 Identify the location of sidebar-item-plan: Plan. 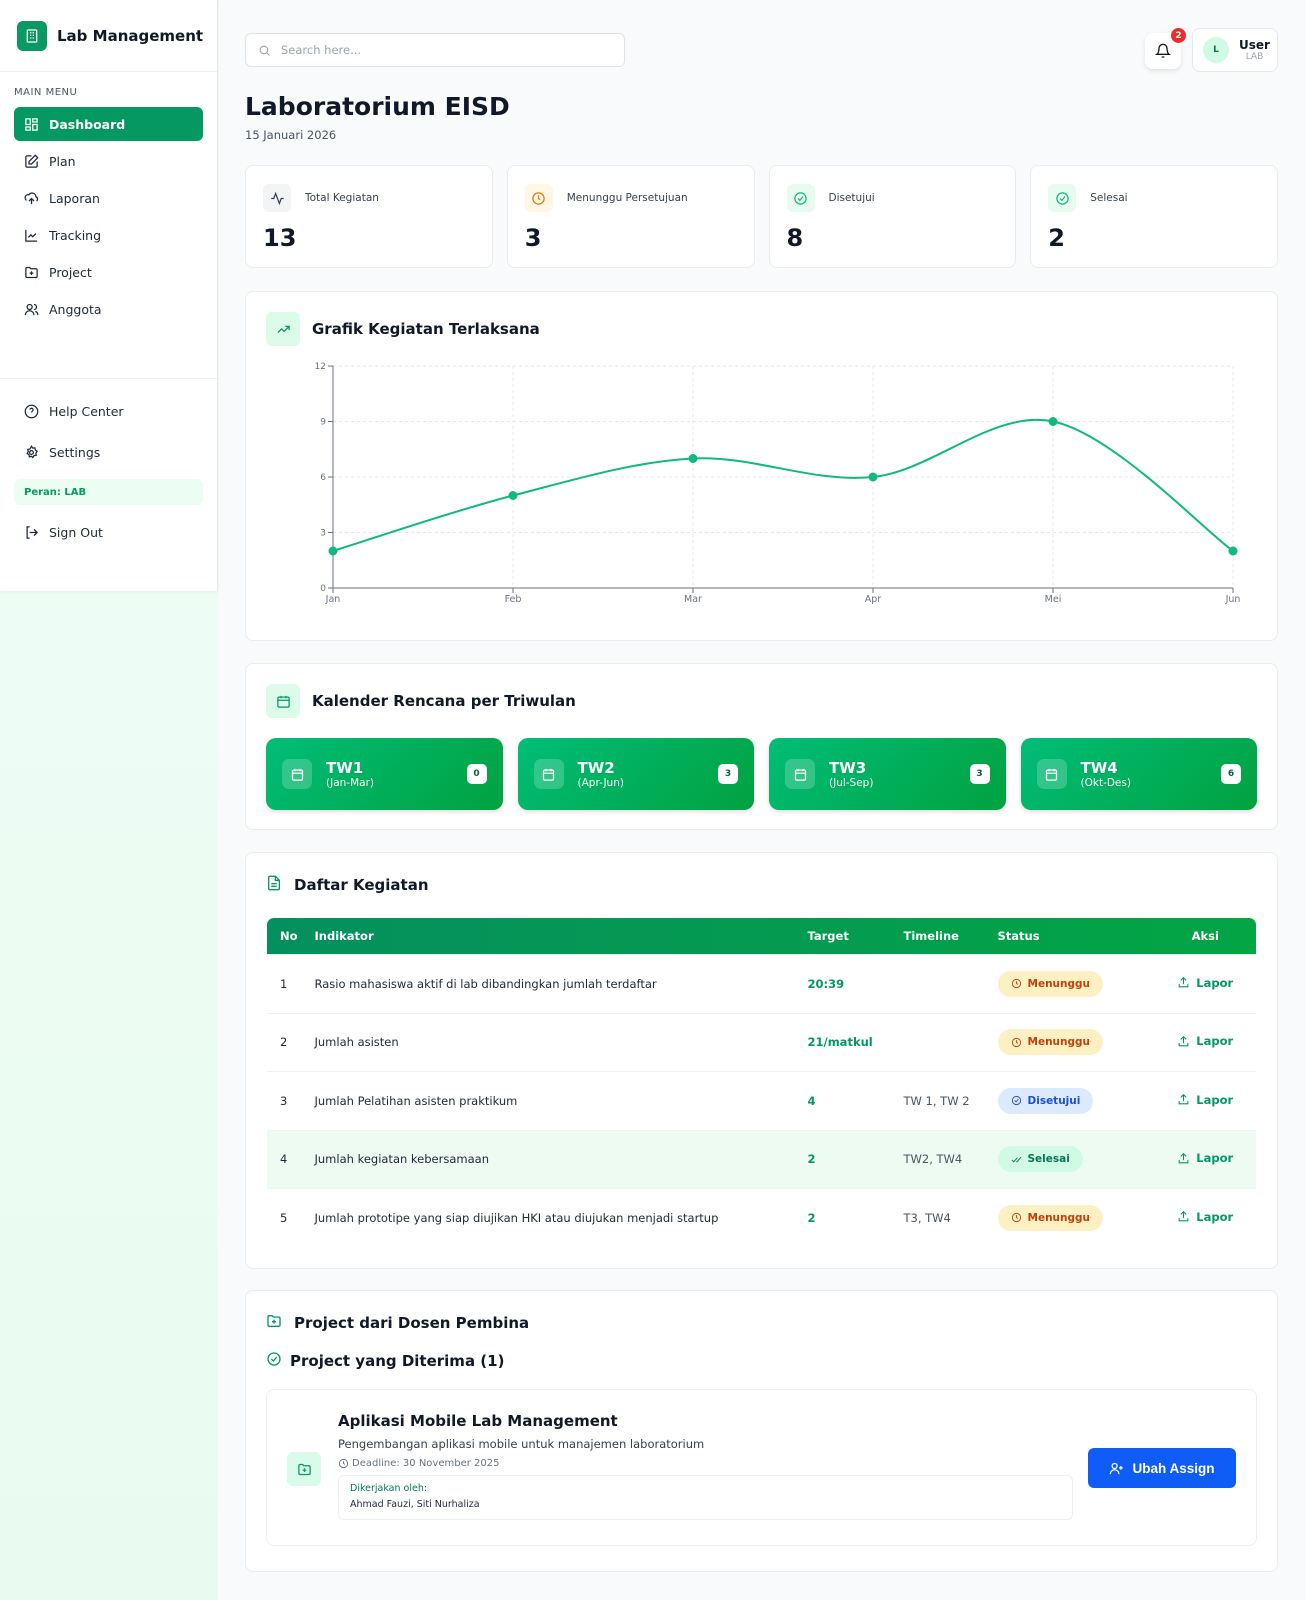
(108, 161).